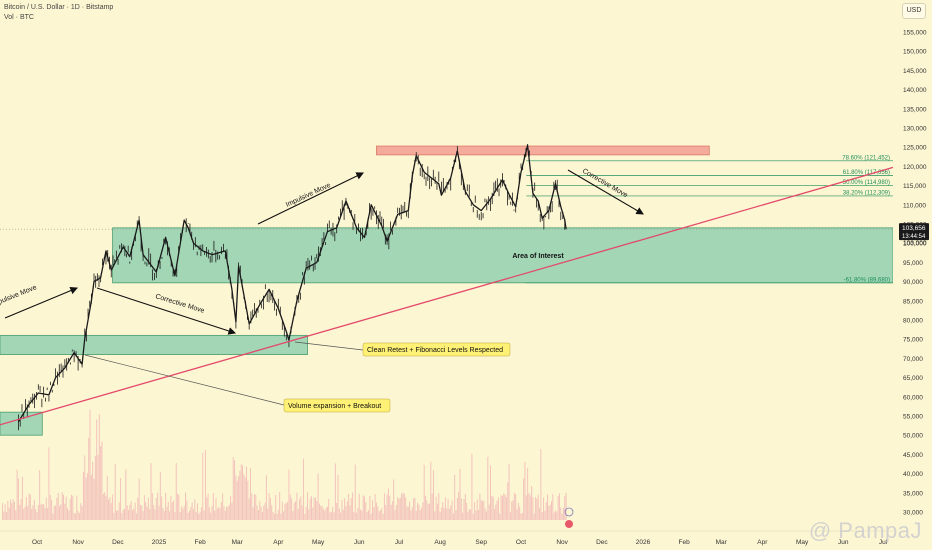 The height and width of the screenshot is (550, 932). What do you see at coordinates (913, 301) in the screenshot?
I see `y-tick-label: 85,000` at bounding box center [913, 301].